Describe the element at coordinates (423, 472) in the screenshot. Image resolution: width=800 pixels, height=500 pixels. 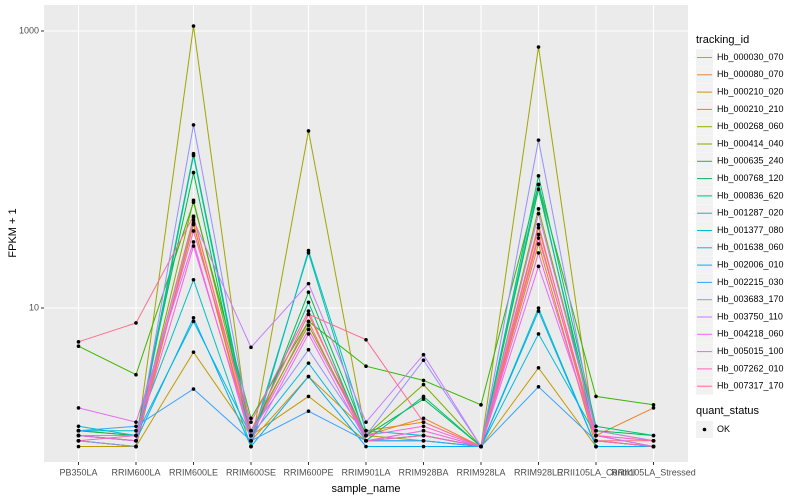
I see `x-tick-label: RRIM928BA` at that location.